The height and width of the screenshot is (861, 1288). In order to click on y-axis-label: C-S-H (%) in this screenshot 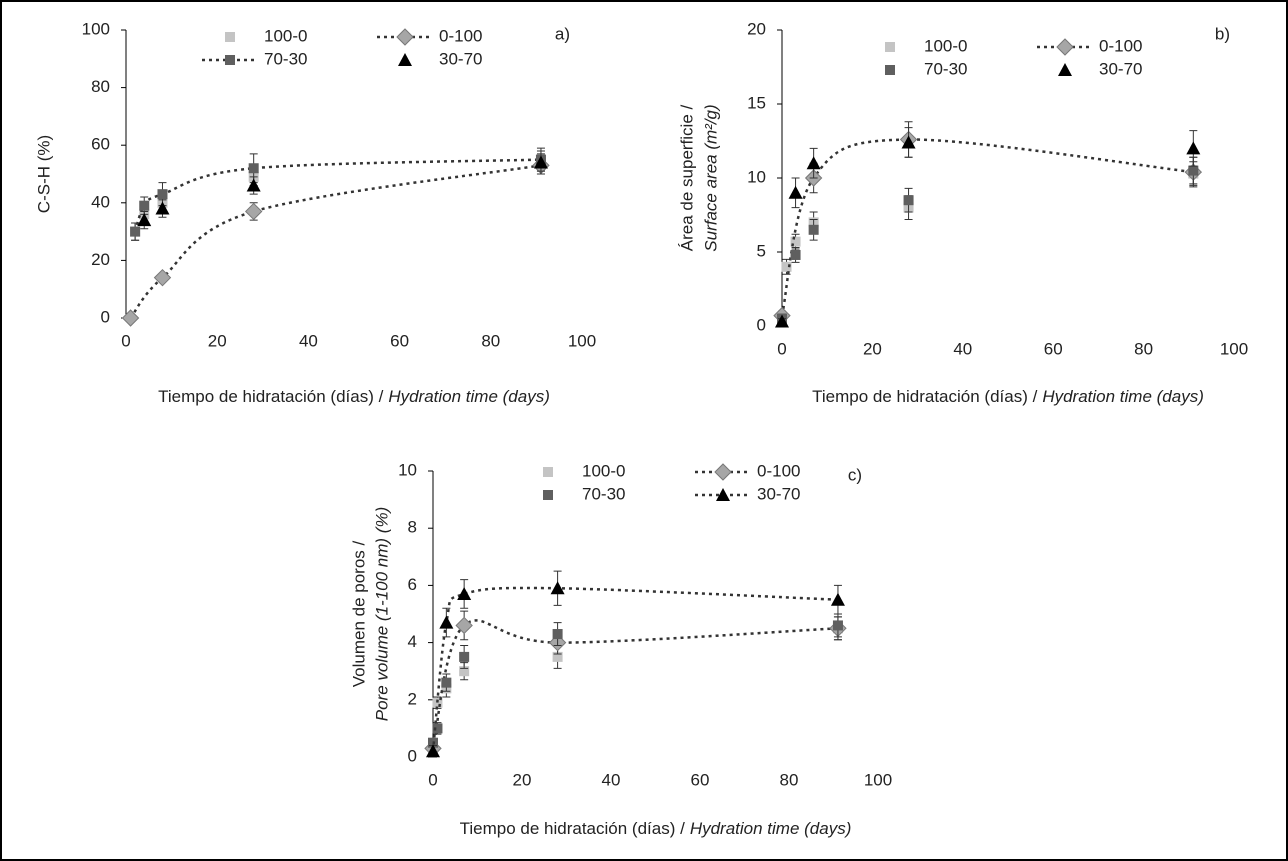, I will do `click(43, 174)`.